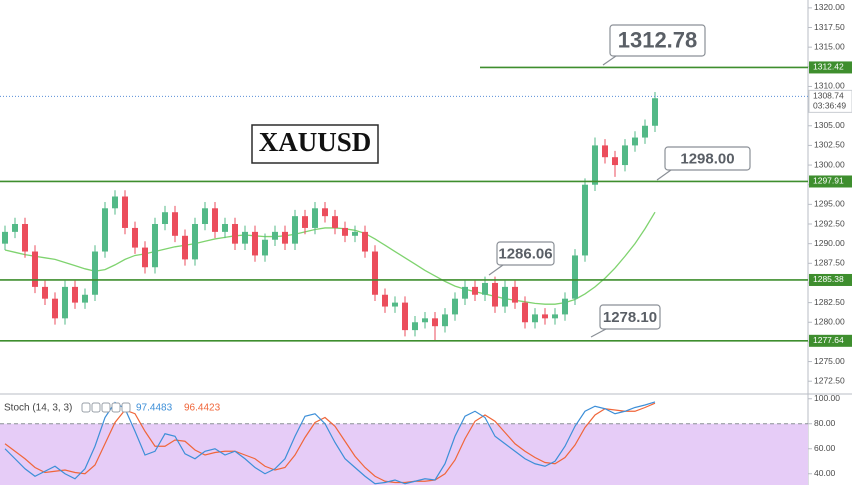  Describe the element at coordinates (154, 408) in the screenshot. I see `indicator-value: 97.4483` at that location.